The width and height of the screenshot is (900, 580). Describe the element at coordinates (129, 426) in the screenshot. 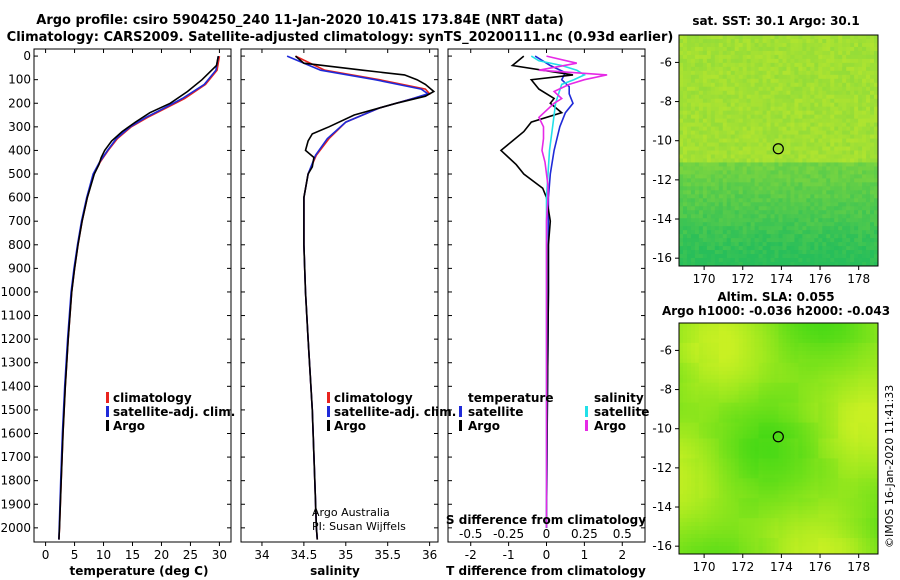

I see `legend-label-argo: Argo` at that location.